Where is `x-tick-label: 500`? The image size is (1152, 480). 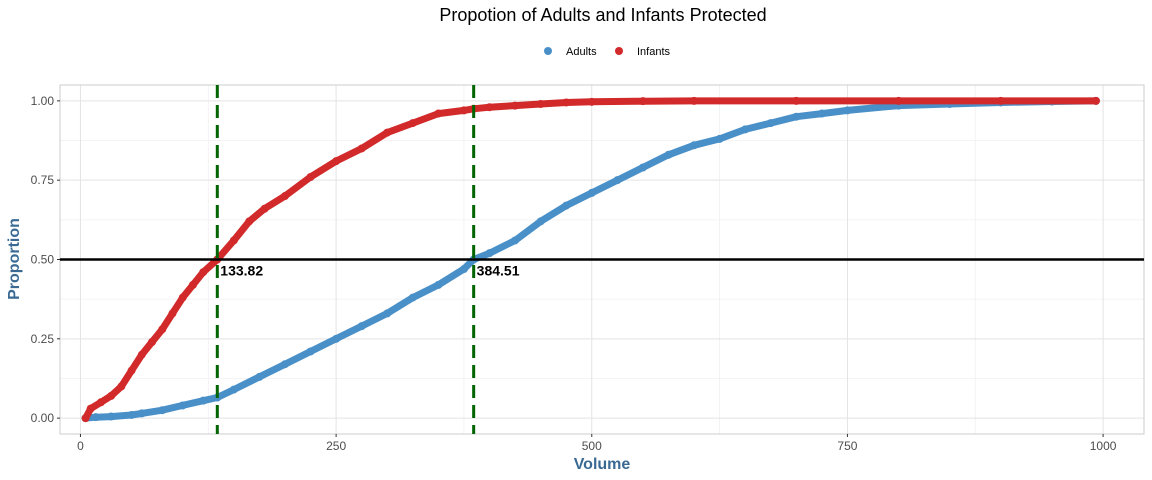 x-tick-label: 500 is located at coordinates (592, 446).